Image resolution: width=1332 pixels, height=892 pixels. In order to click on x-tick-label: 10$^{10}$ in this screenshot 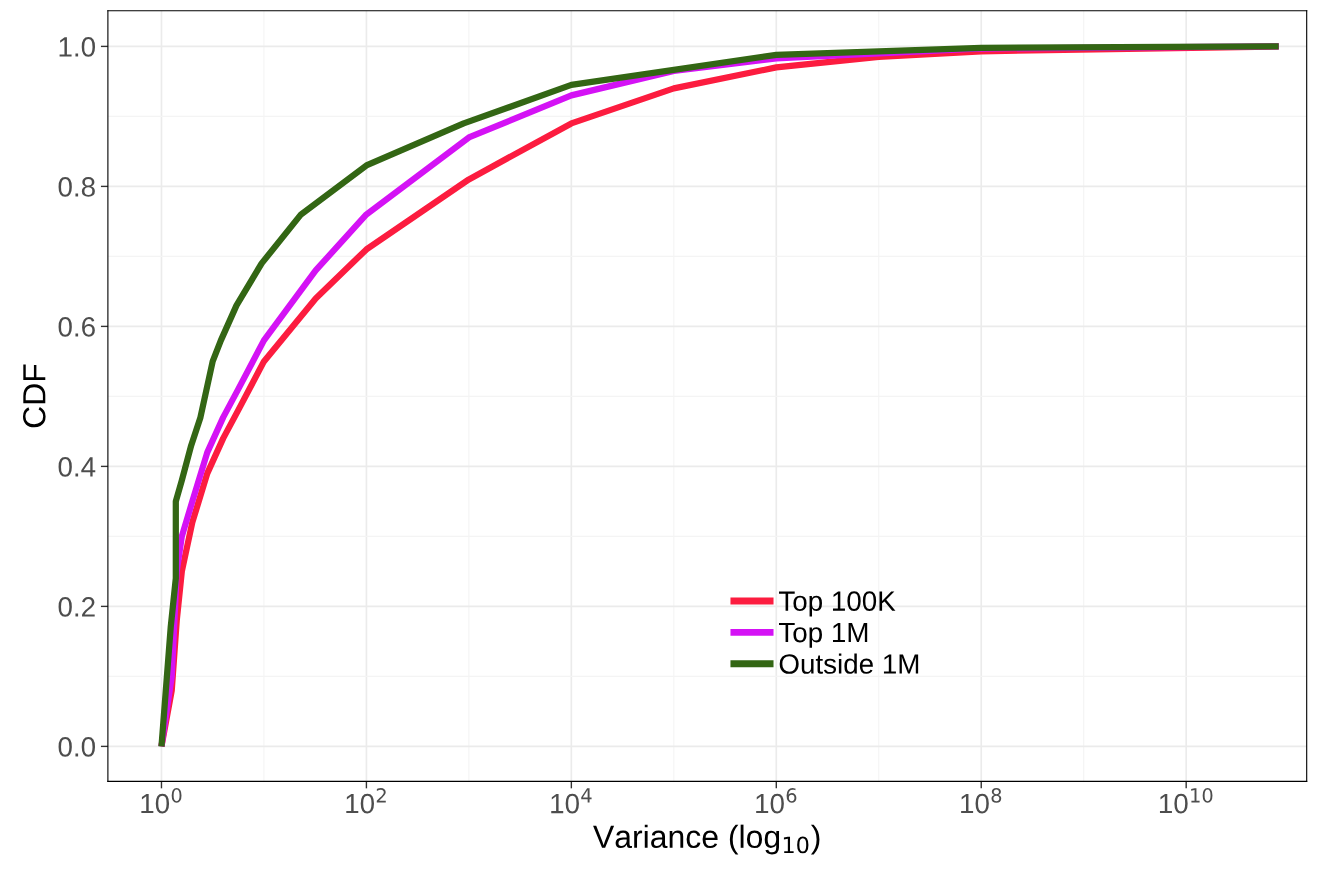, I will do `click(1186, 801)`.